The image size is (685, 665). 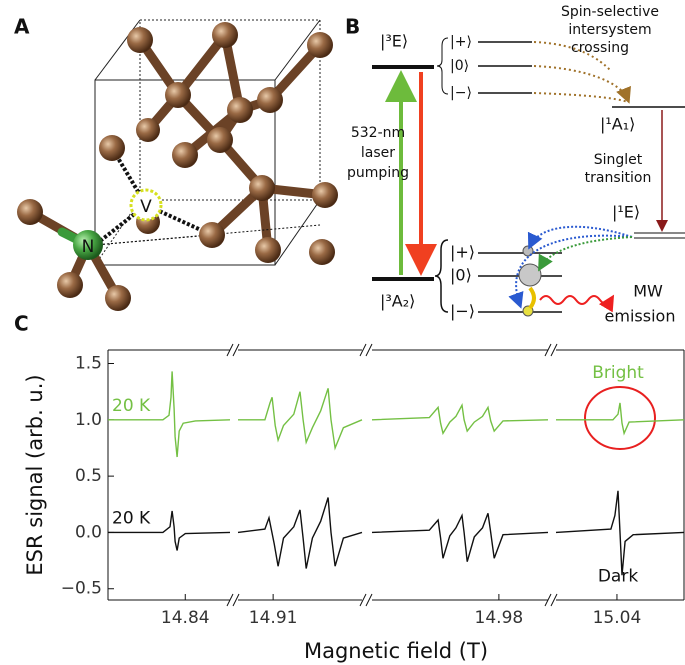 I want to click on pumping-label: laser, so click(x=378, y=153).